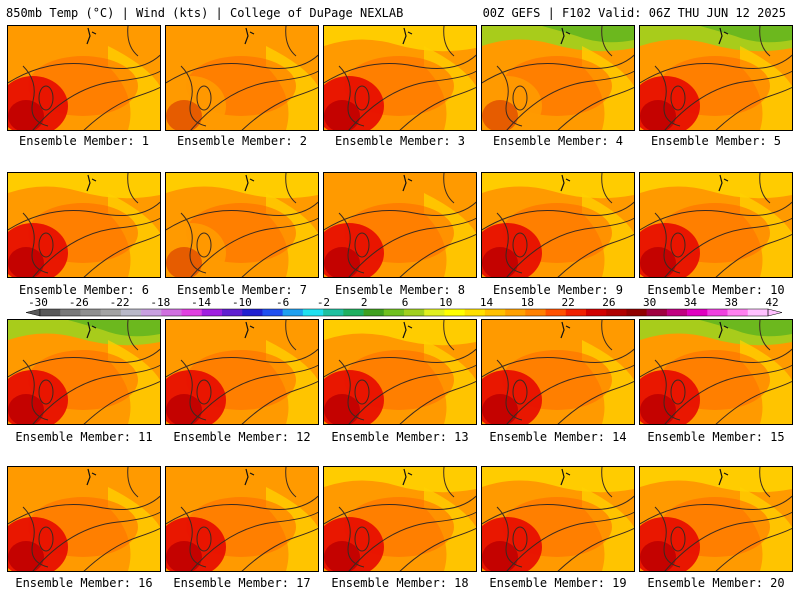 The height and width of the screenshot is (600, 800). Describe the element at coordinates (33, 312) in the screenshot. I see `colorbar-min-arrow` at that location.